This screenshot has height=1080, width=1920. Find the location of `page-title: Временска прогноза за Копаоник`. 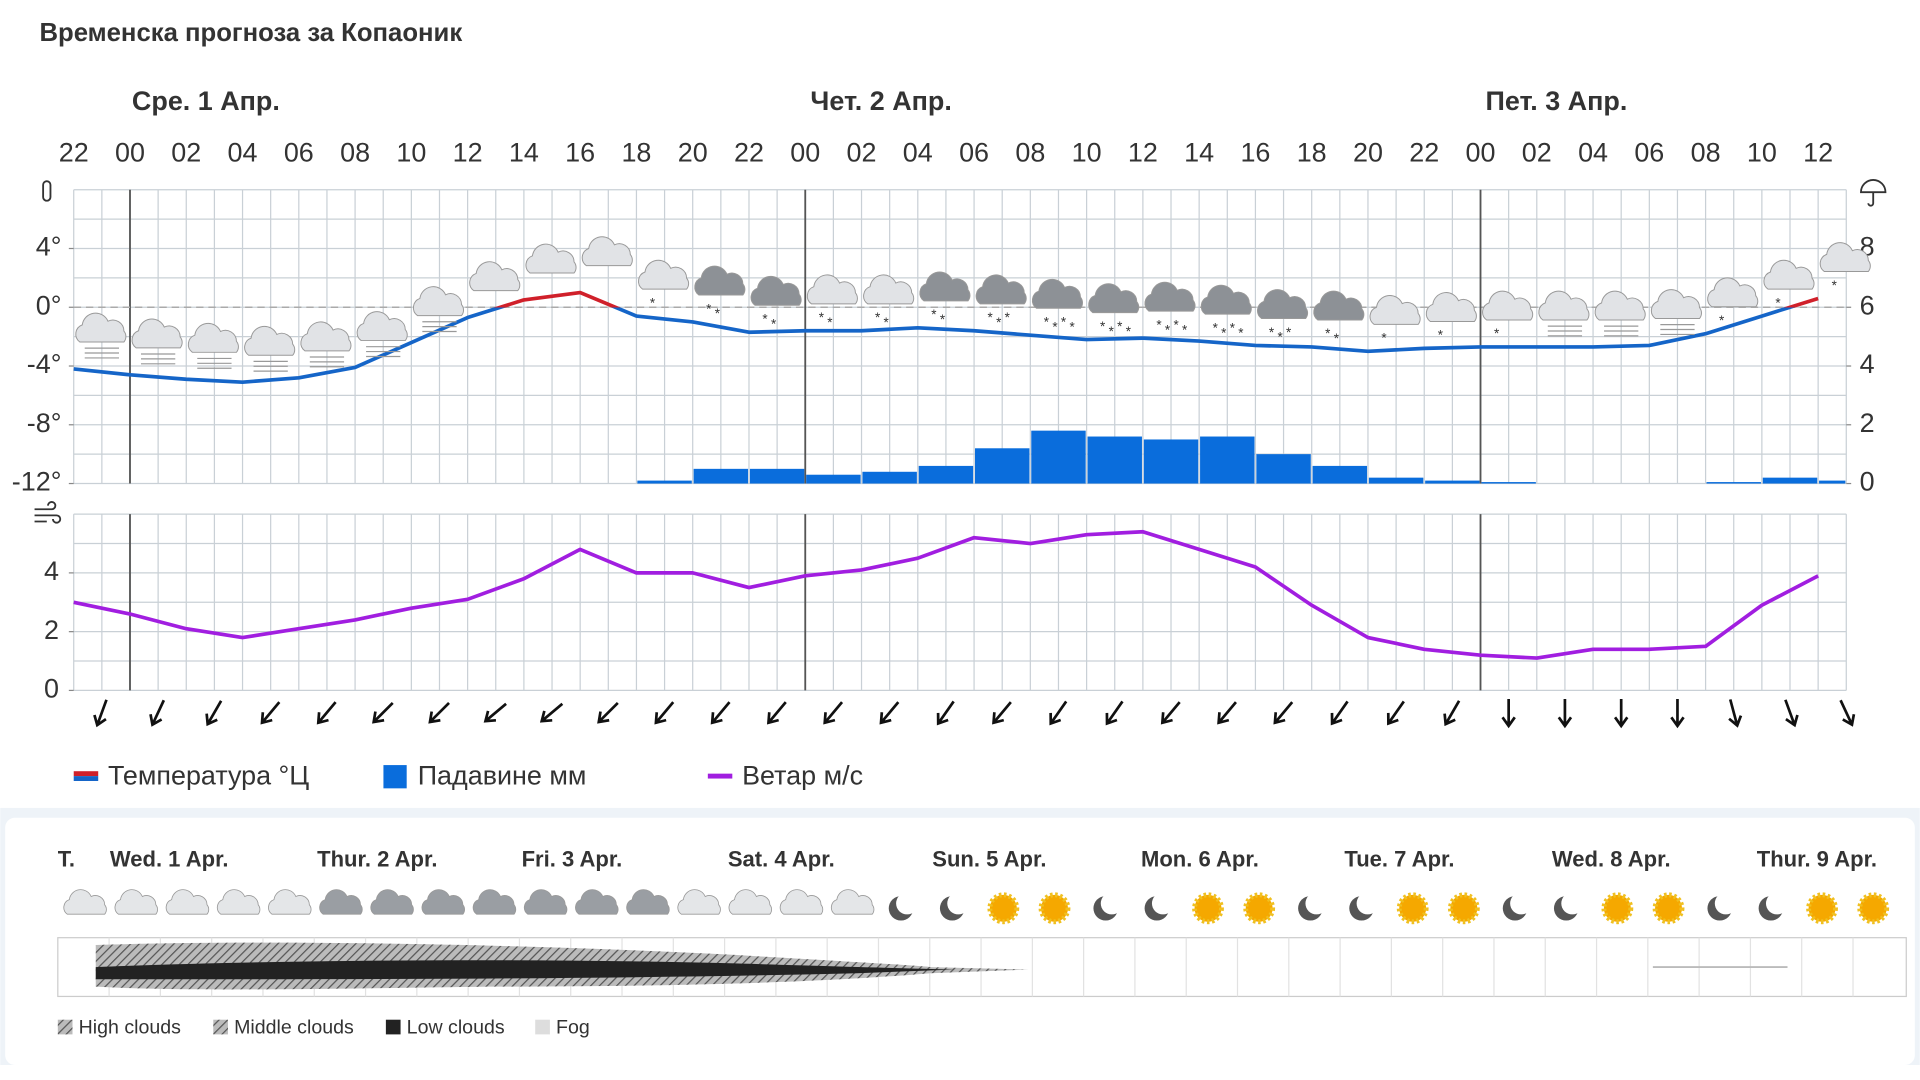

page-title: Временска прогноза за Копаоник is located at coordinates (250, 33).